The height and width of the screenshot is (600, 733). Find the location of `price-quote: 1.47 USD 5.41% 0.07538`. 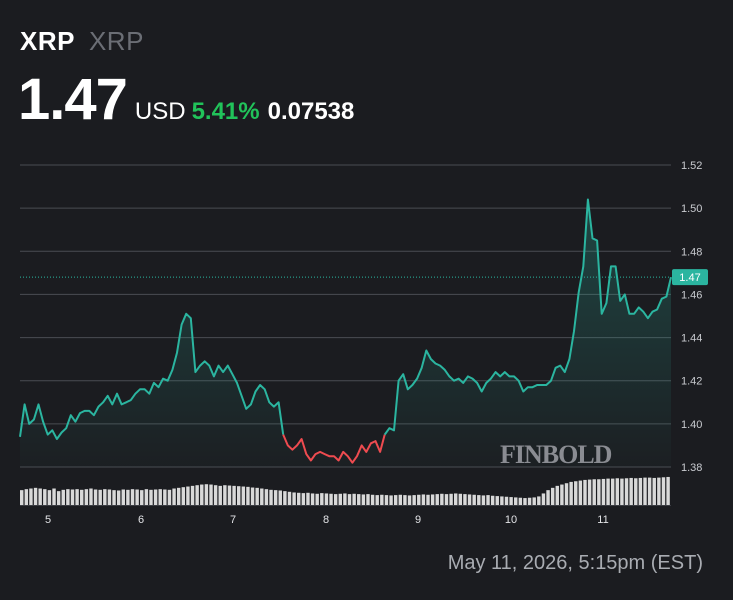

price-quote: 1.47 USD 5.41% 0.07538 is located at coordinates (186, 99).